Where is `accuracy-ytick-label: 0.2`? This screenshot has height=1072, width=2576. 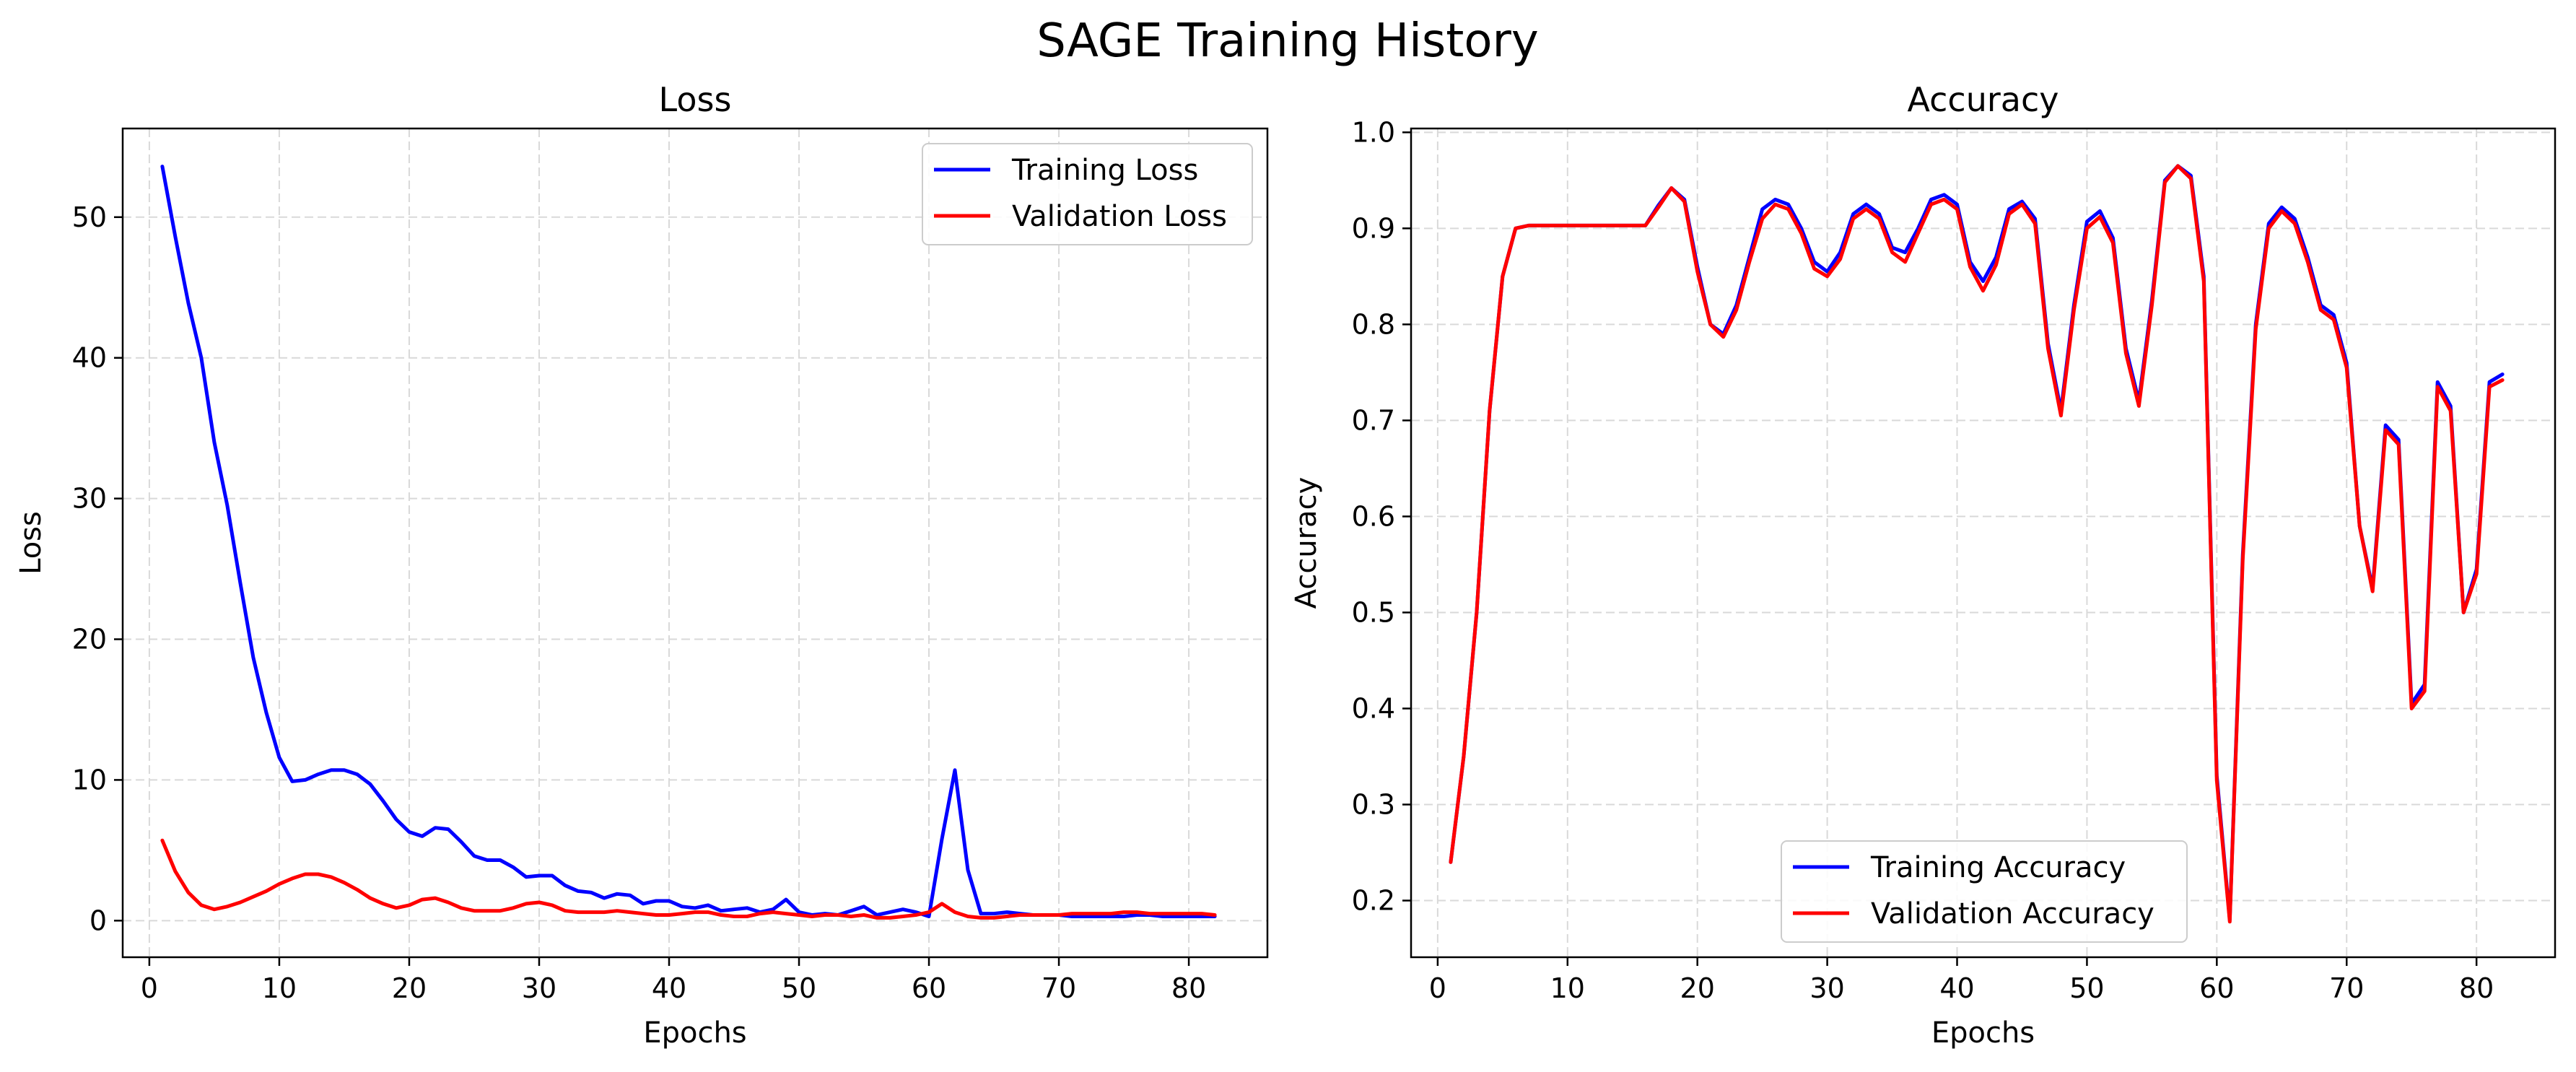
accuracy-ytick-label: 0.2 is located at coordinates (1373, 901).